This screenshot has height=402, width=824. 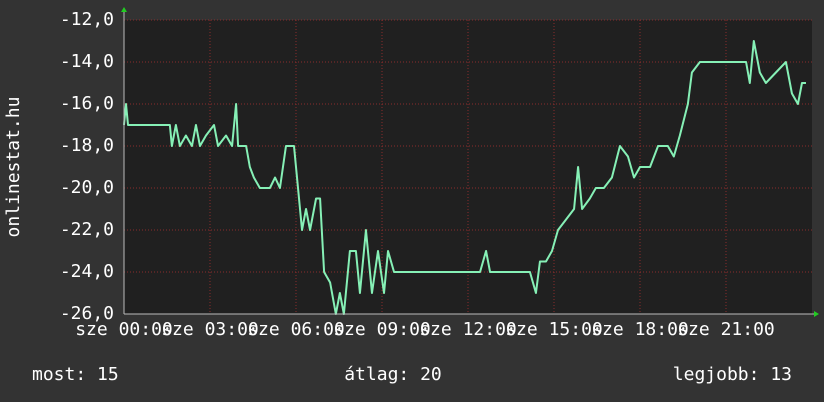 What do you see at coordinates (296, 329) in the screenshot?
I see `x-tick-label: sze 06:00` at bounding box center [296, 329].